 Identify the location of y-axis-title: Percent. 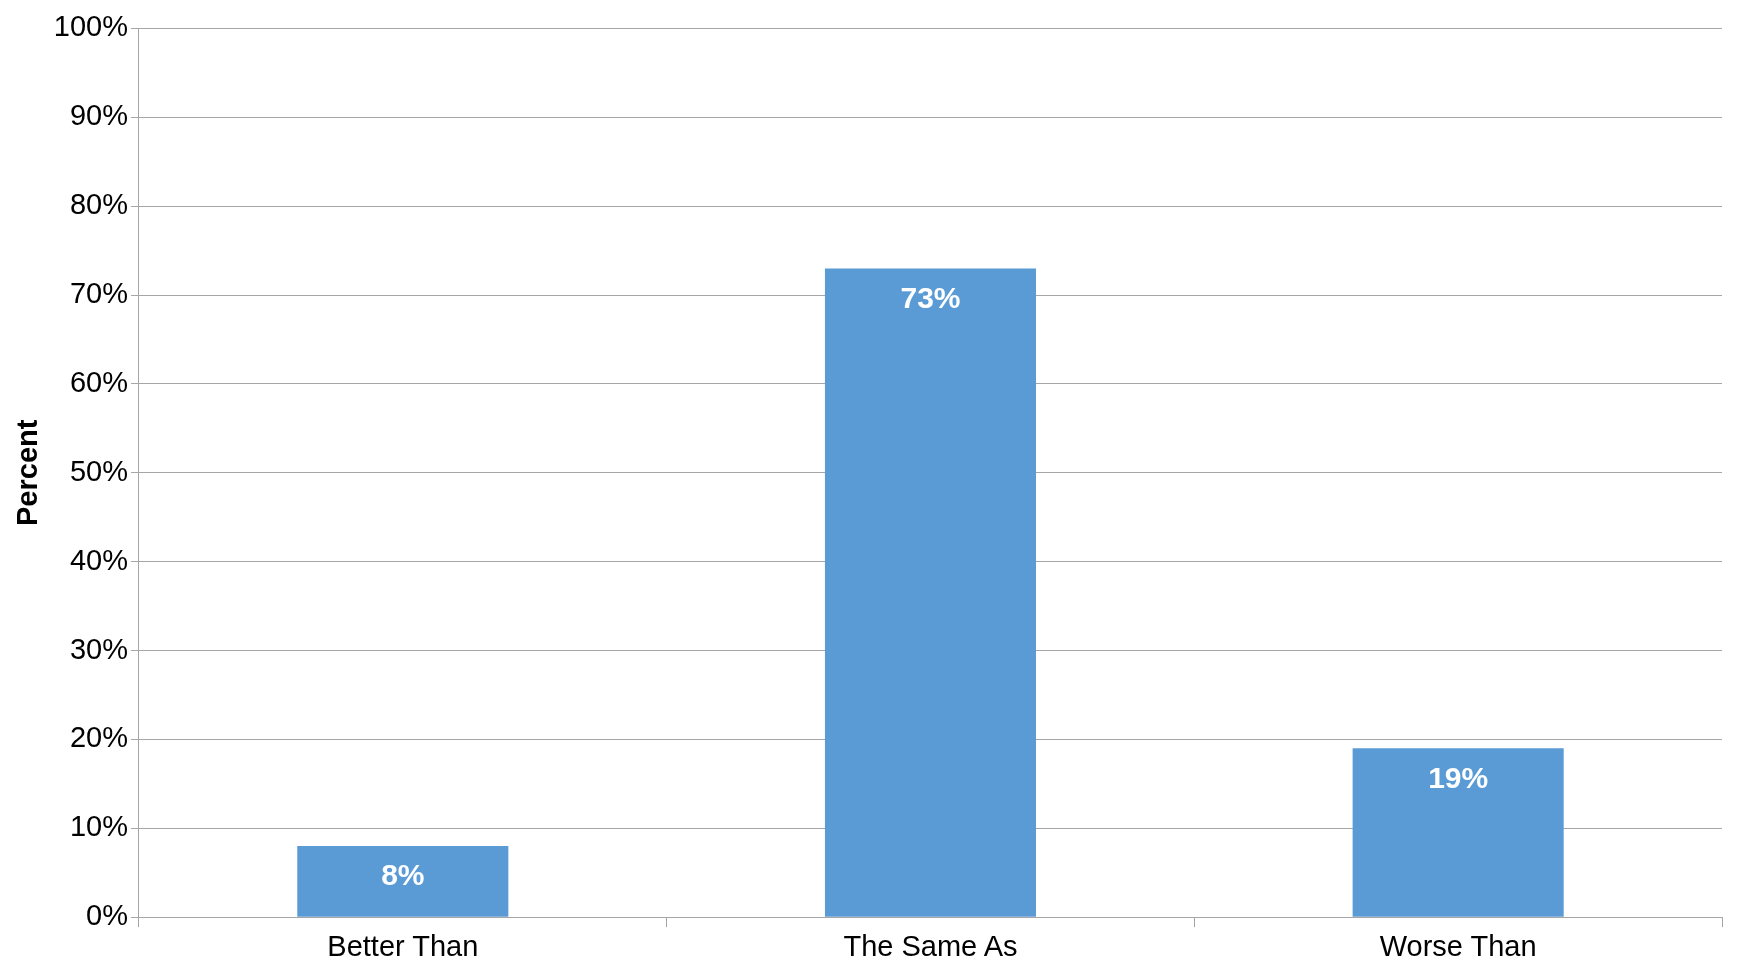
(27, 472).